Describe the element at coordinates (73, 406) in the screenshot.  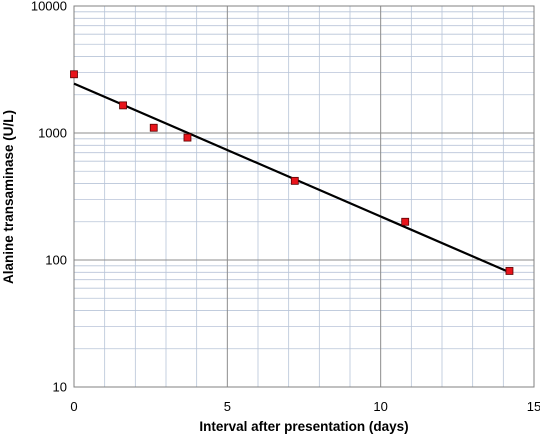
I see `x-tick-label: 0` at that location.